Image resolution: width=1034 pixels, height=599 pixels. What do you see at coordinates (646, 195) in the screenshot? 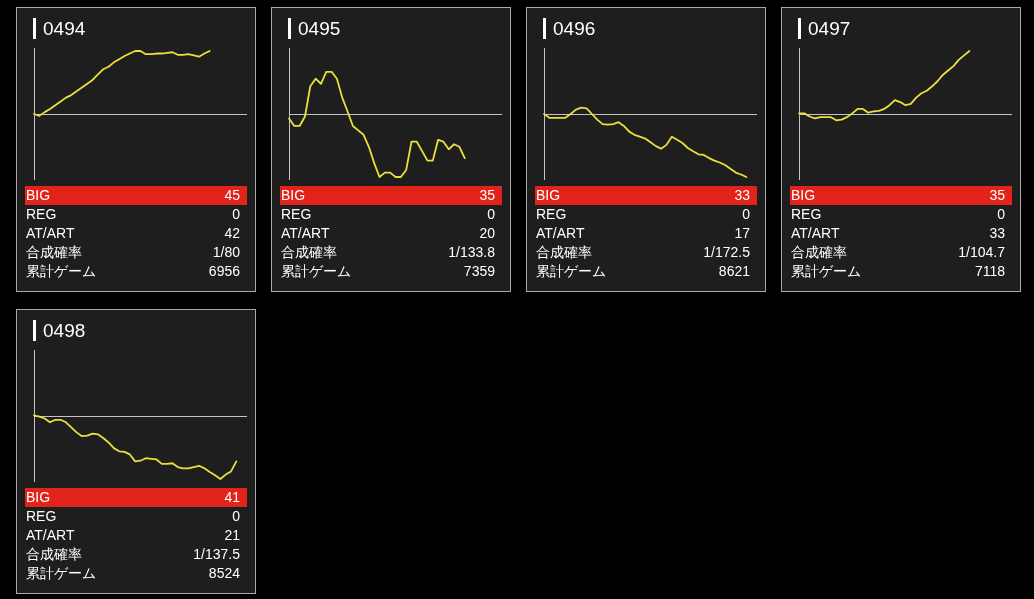
I see `row-highlight: BIG 33` at bounding box center [646, 195].